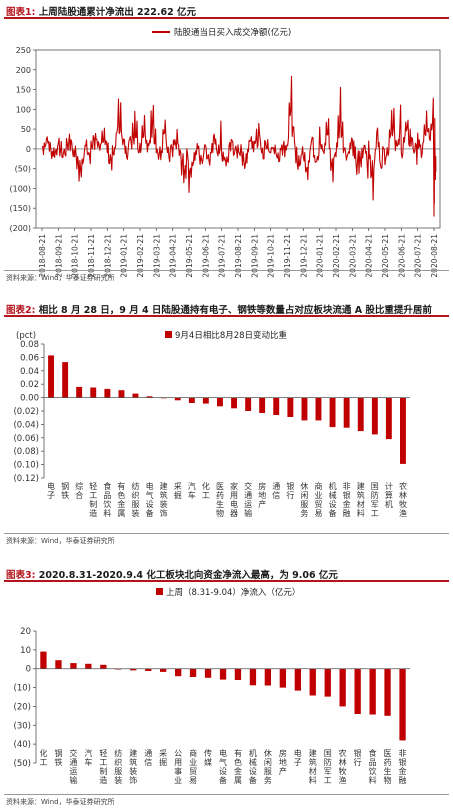 The height and width of the screenshot is (810, 453). Describe the element at coordinates (26, 129) in the screenshot. I see `y-tick-label: 50` at that location.